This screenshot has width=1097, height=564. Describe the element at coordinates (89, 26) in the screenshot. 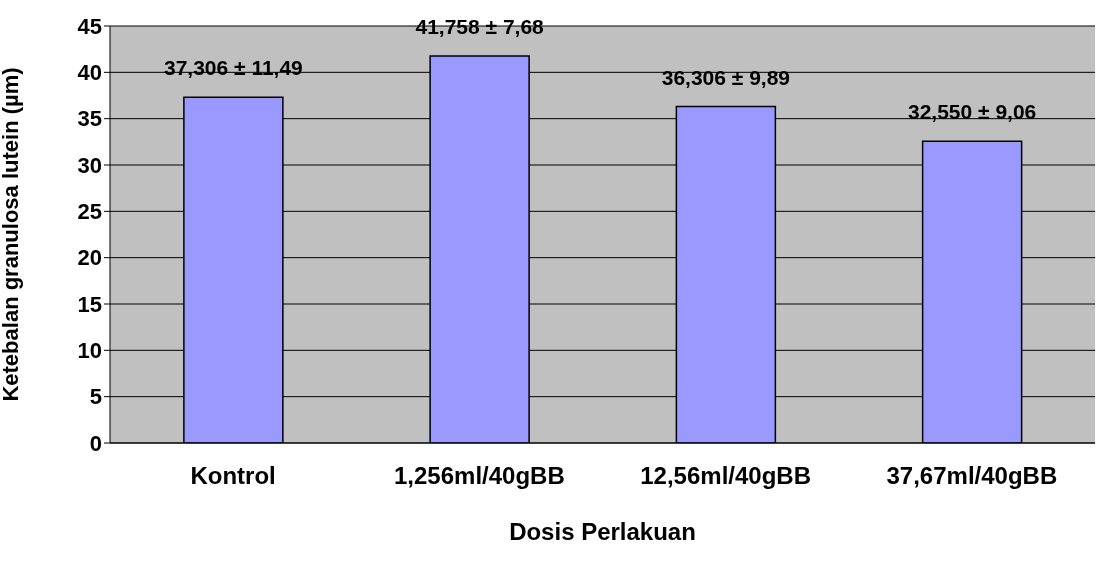

I see `y-tick-label: 45` at that location.